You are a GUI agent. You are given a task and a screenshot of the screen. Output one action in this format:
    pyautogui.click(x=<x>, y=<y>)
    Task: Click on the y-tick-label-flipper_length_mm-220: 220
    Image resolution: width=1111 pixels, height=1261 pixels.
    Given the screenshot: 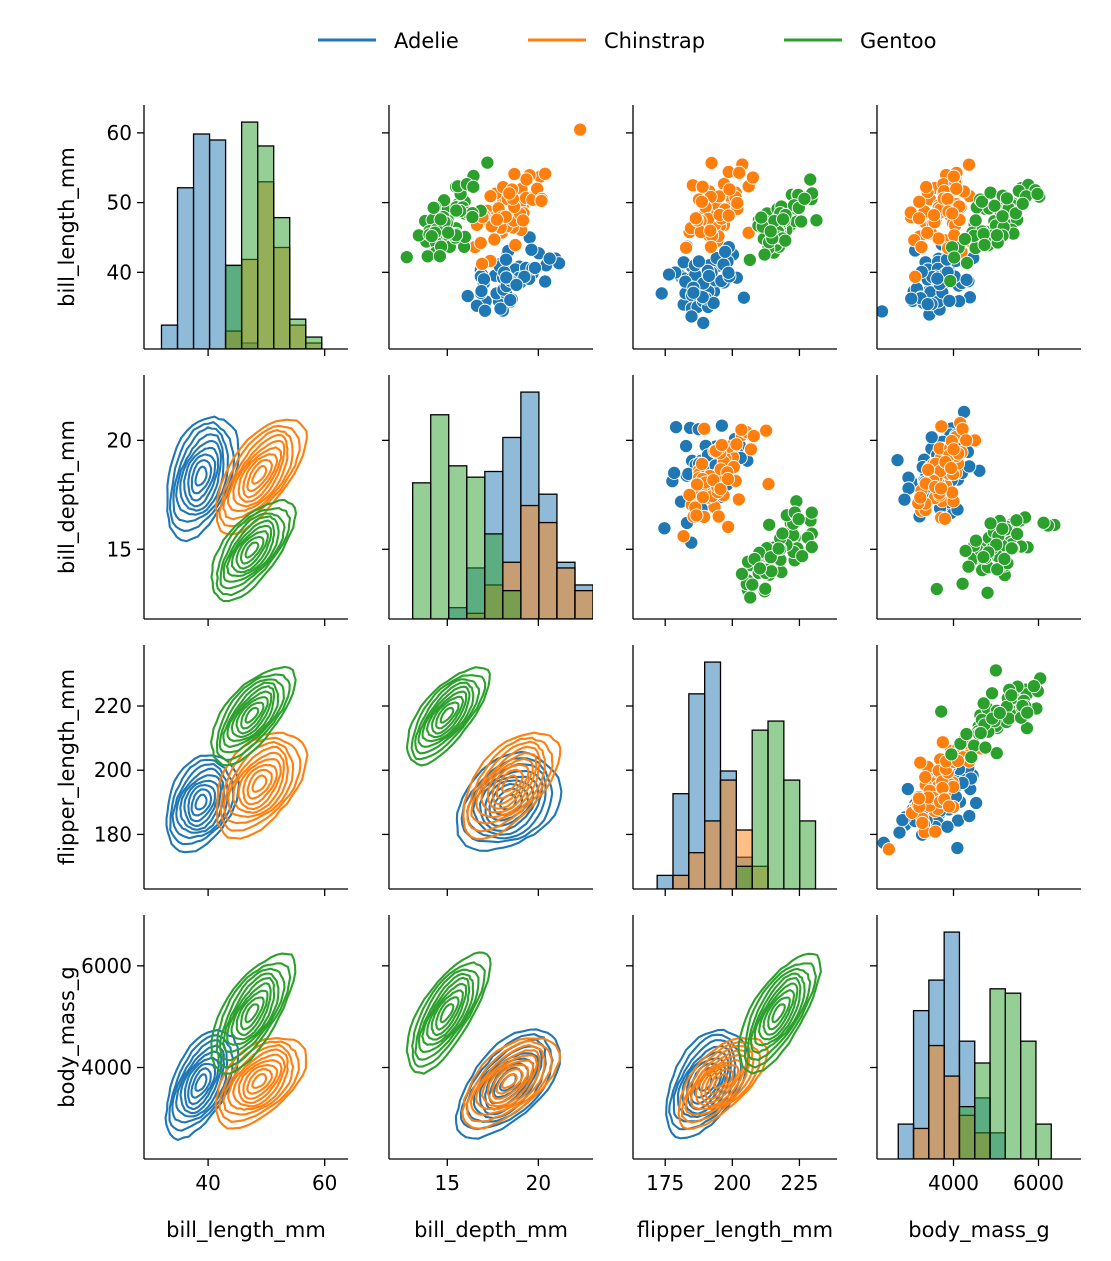 What is the action you would take?
    pyautogui.click(x=113, y=706)
    